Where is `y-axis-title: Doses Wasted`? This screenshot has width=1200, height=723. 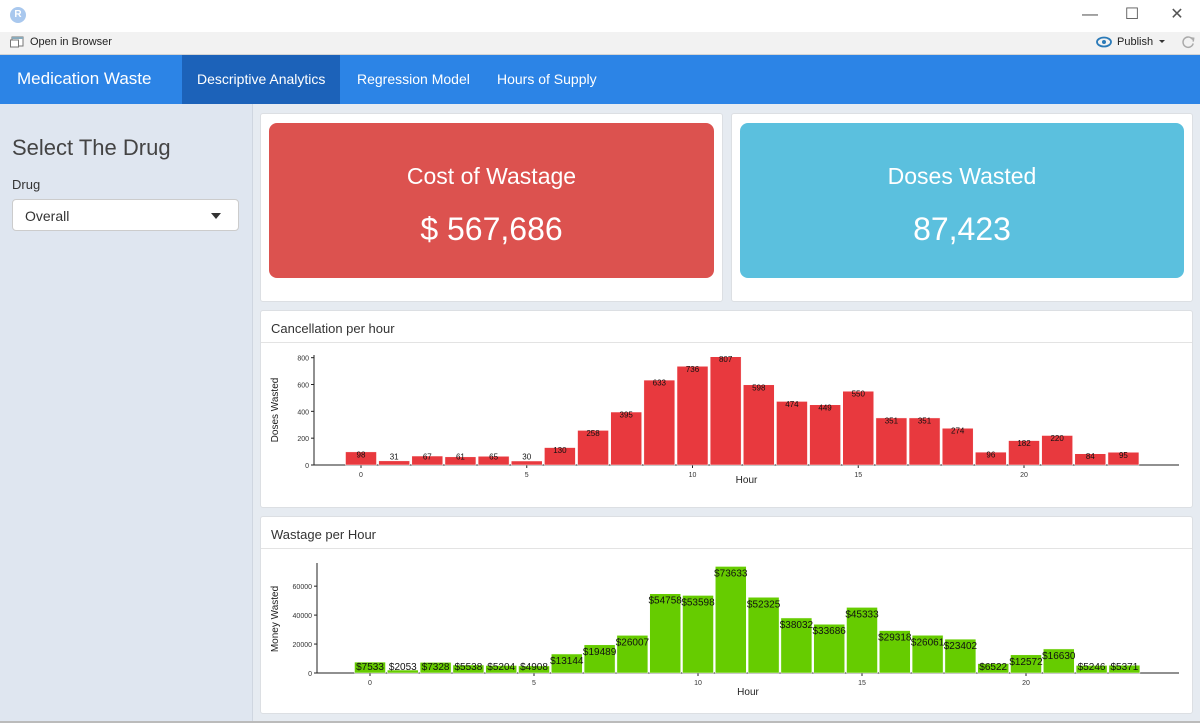 y-axis-title: Doses Wasted is located at coordinates (275, 410).